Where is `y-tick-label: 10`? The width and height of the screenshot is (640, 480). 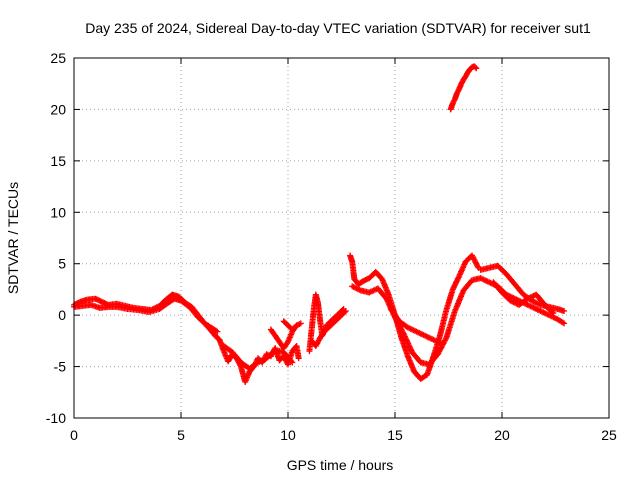
y-tick-label: 10 is located at coordinates (58, 212).